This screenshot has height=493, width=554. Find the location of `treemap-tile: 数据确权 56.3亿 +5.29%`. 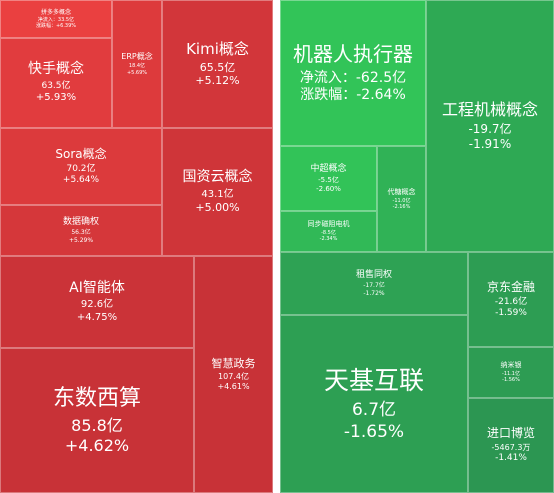

treemap-tile: 数据确权 56.3亿 +5.29% is located at coordinates (81, 230).